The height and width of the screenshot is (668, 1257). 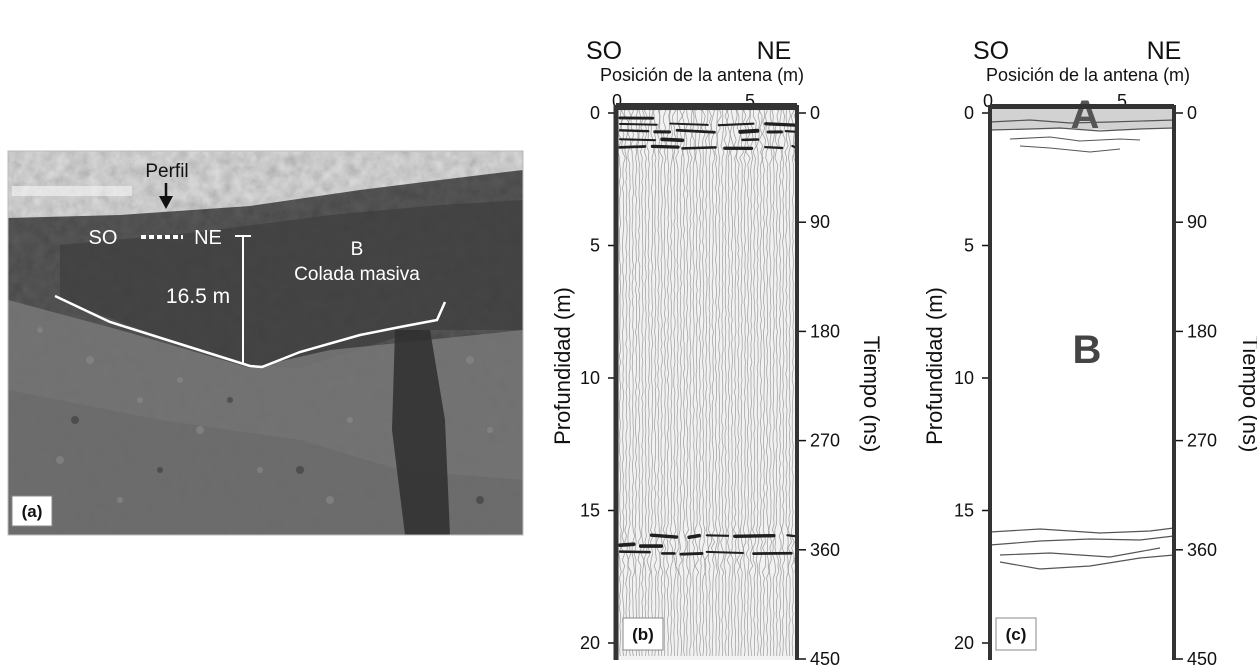 What do you see at coordinates (1247, 394) in the screenshot?
I see `c-y-right-label: Tiempo (ns)` at bounding box center [1247, 394].